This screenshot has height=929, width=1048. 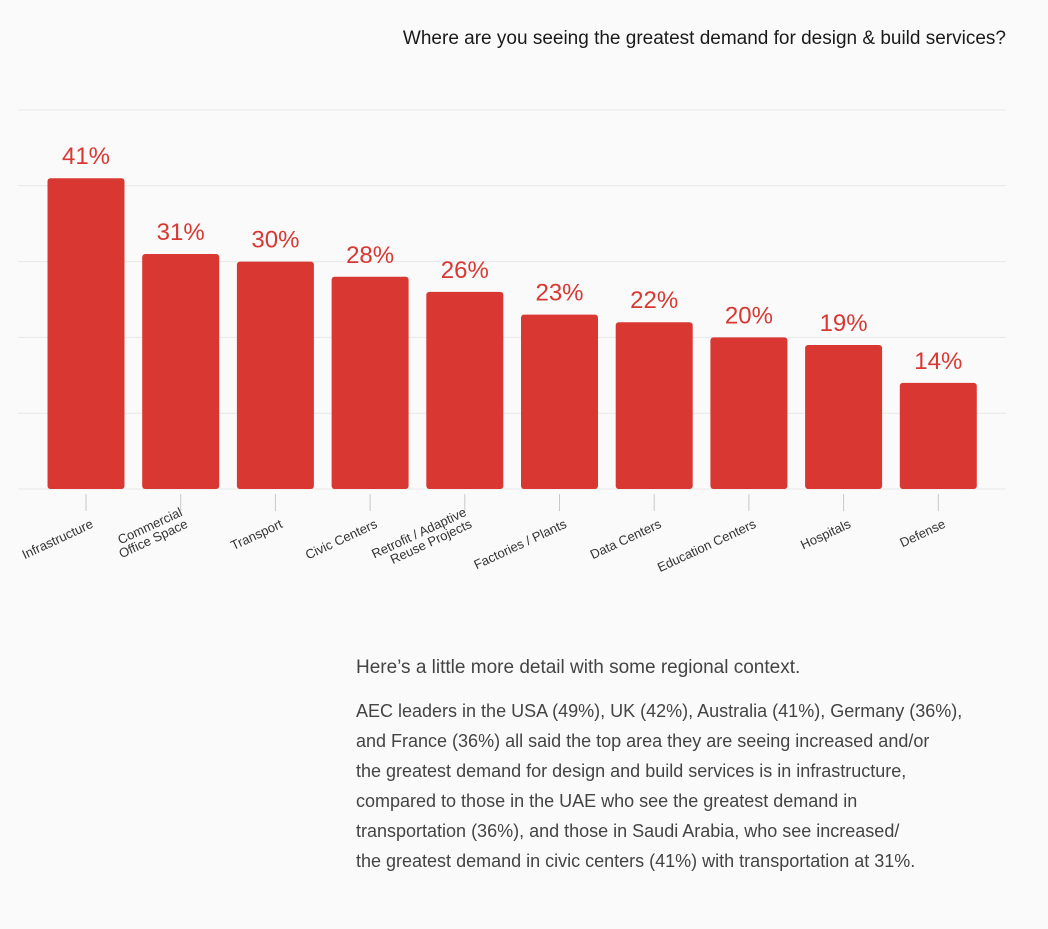 What do you see at coordinates (86, 156) in the screenshot?
I see `value-label: 41%` at bounding box center [86, 156].